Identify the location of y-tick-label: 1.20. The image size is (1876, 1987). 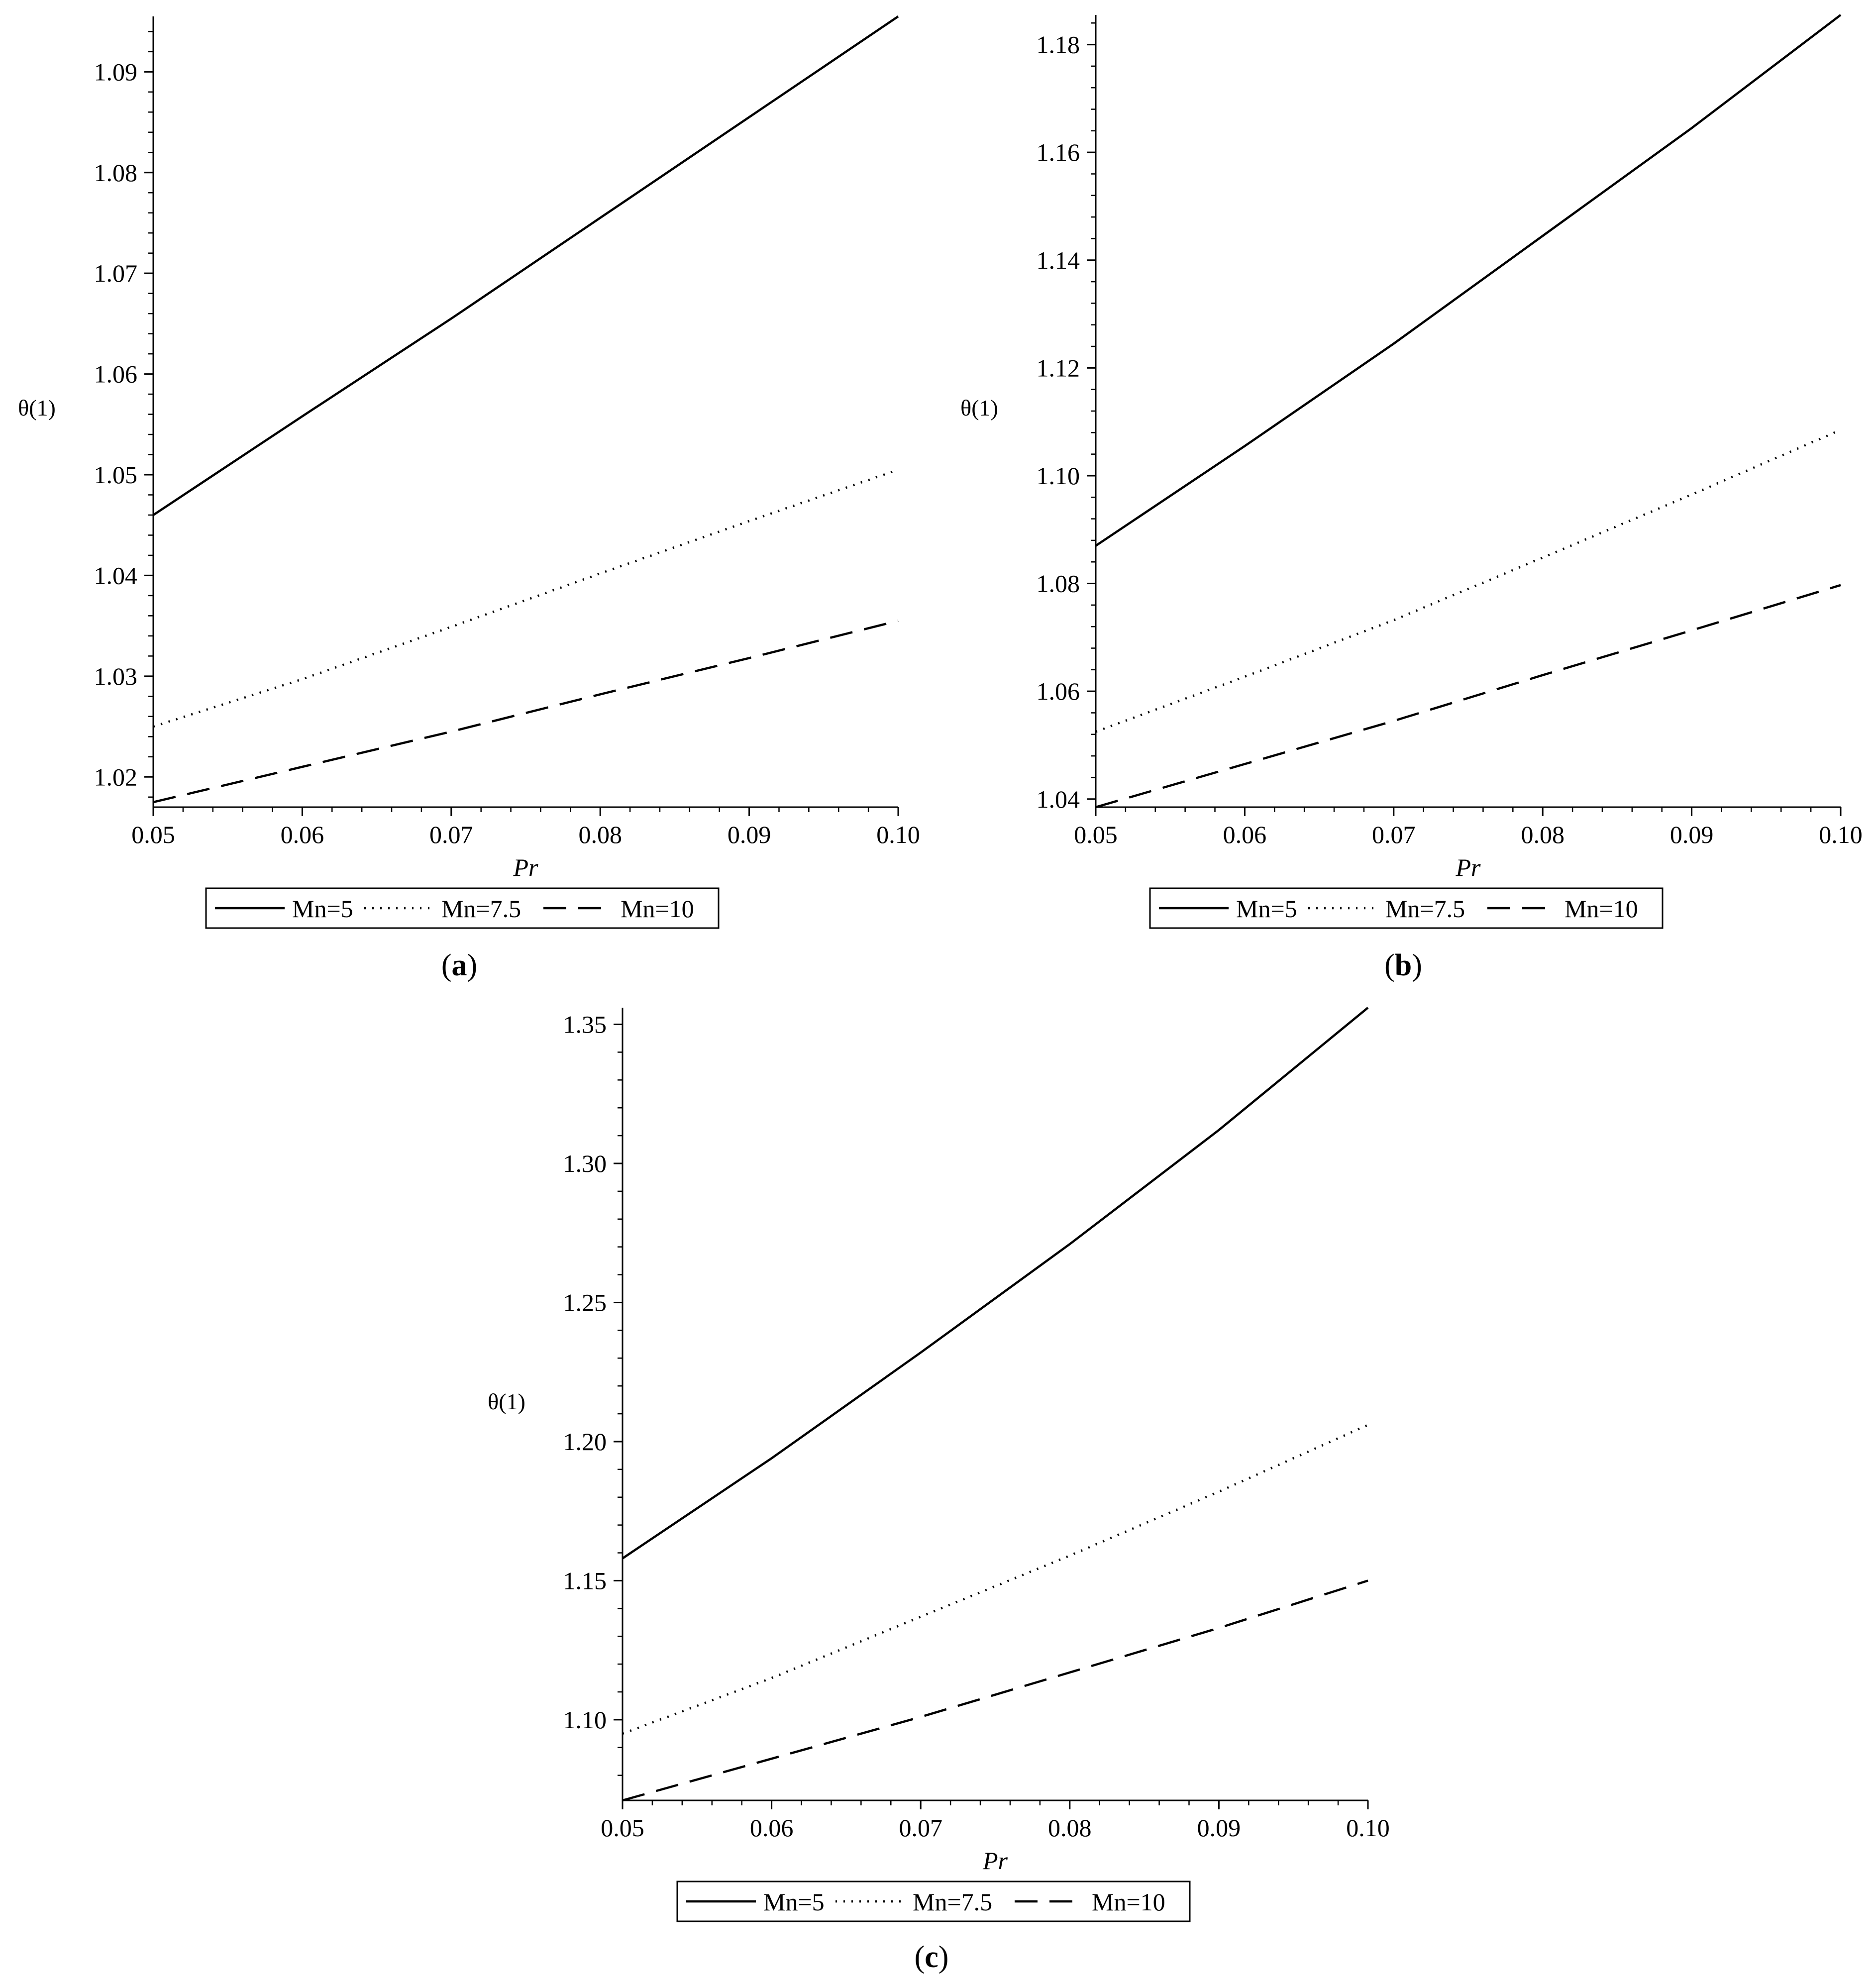
(585, 1442).